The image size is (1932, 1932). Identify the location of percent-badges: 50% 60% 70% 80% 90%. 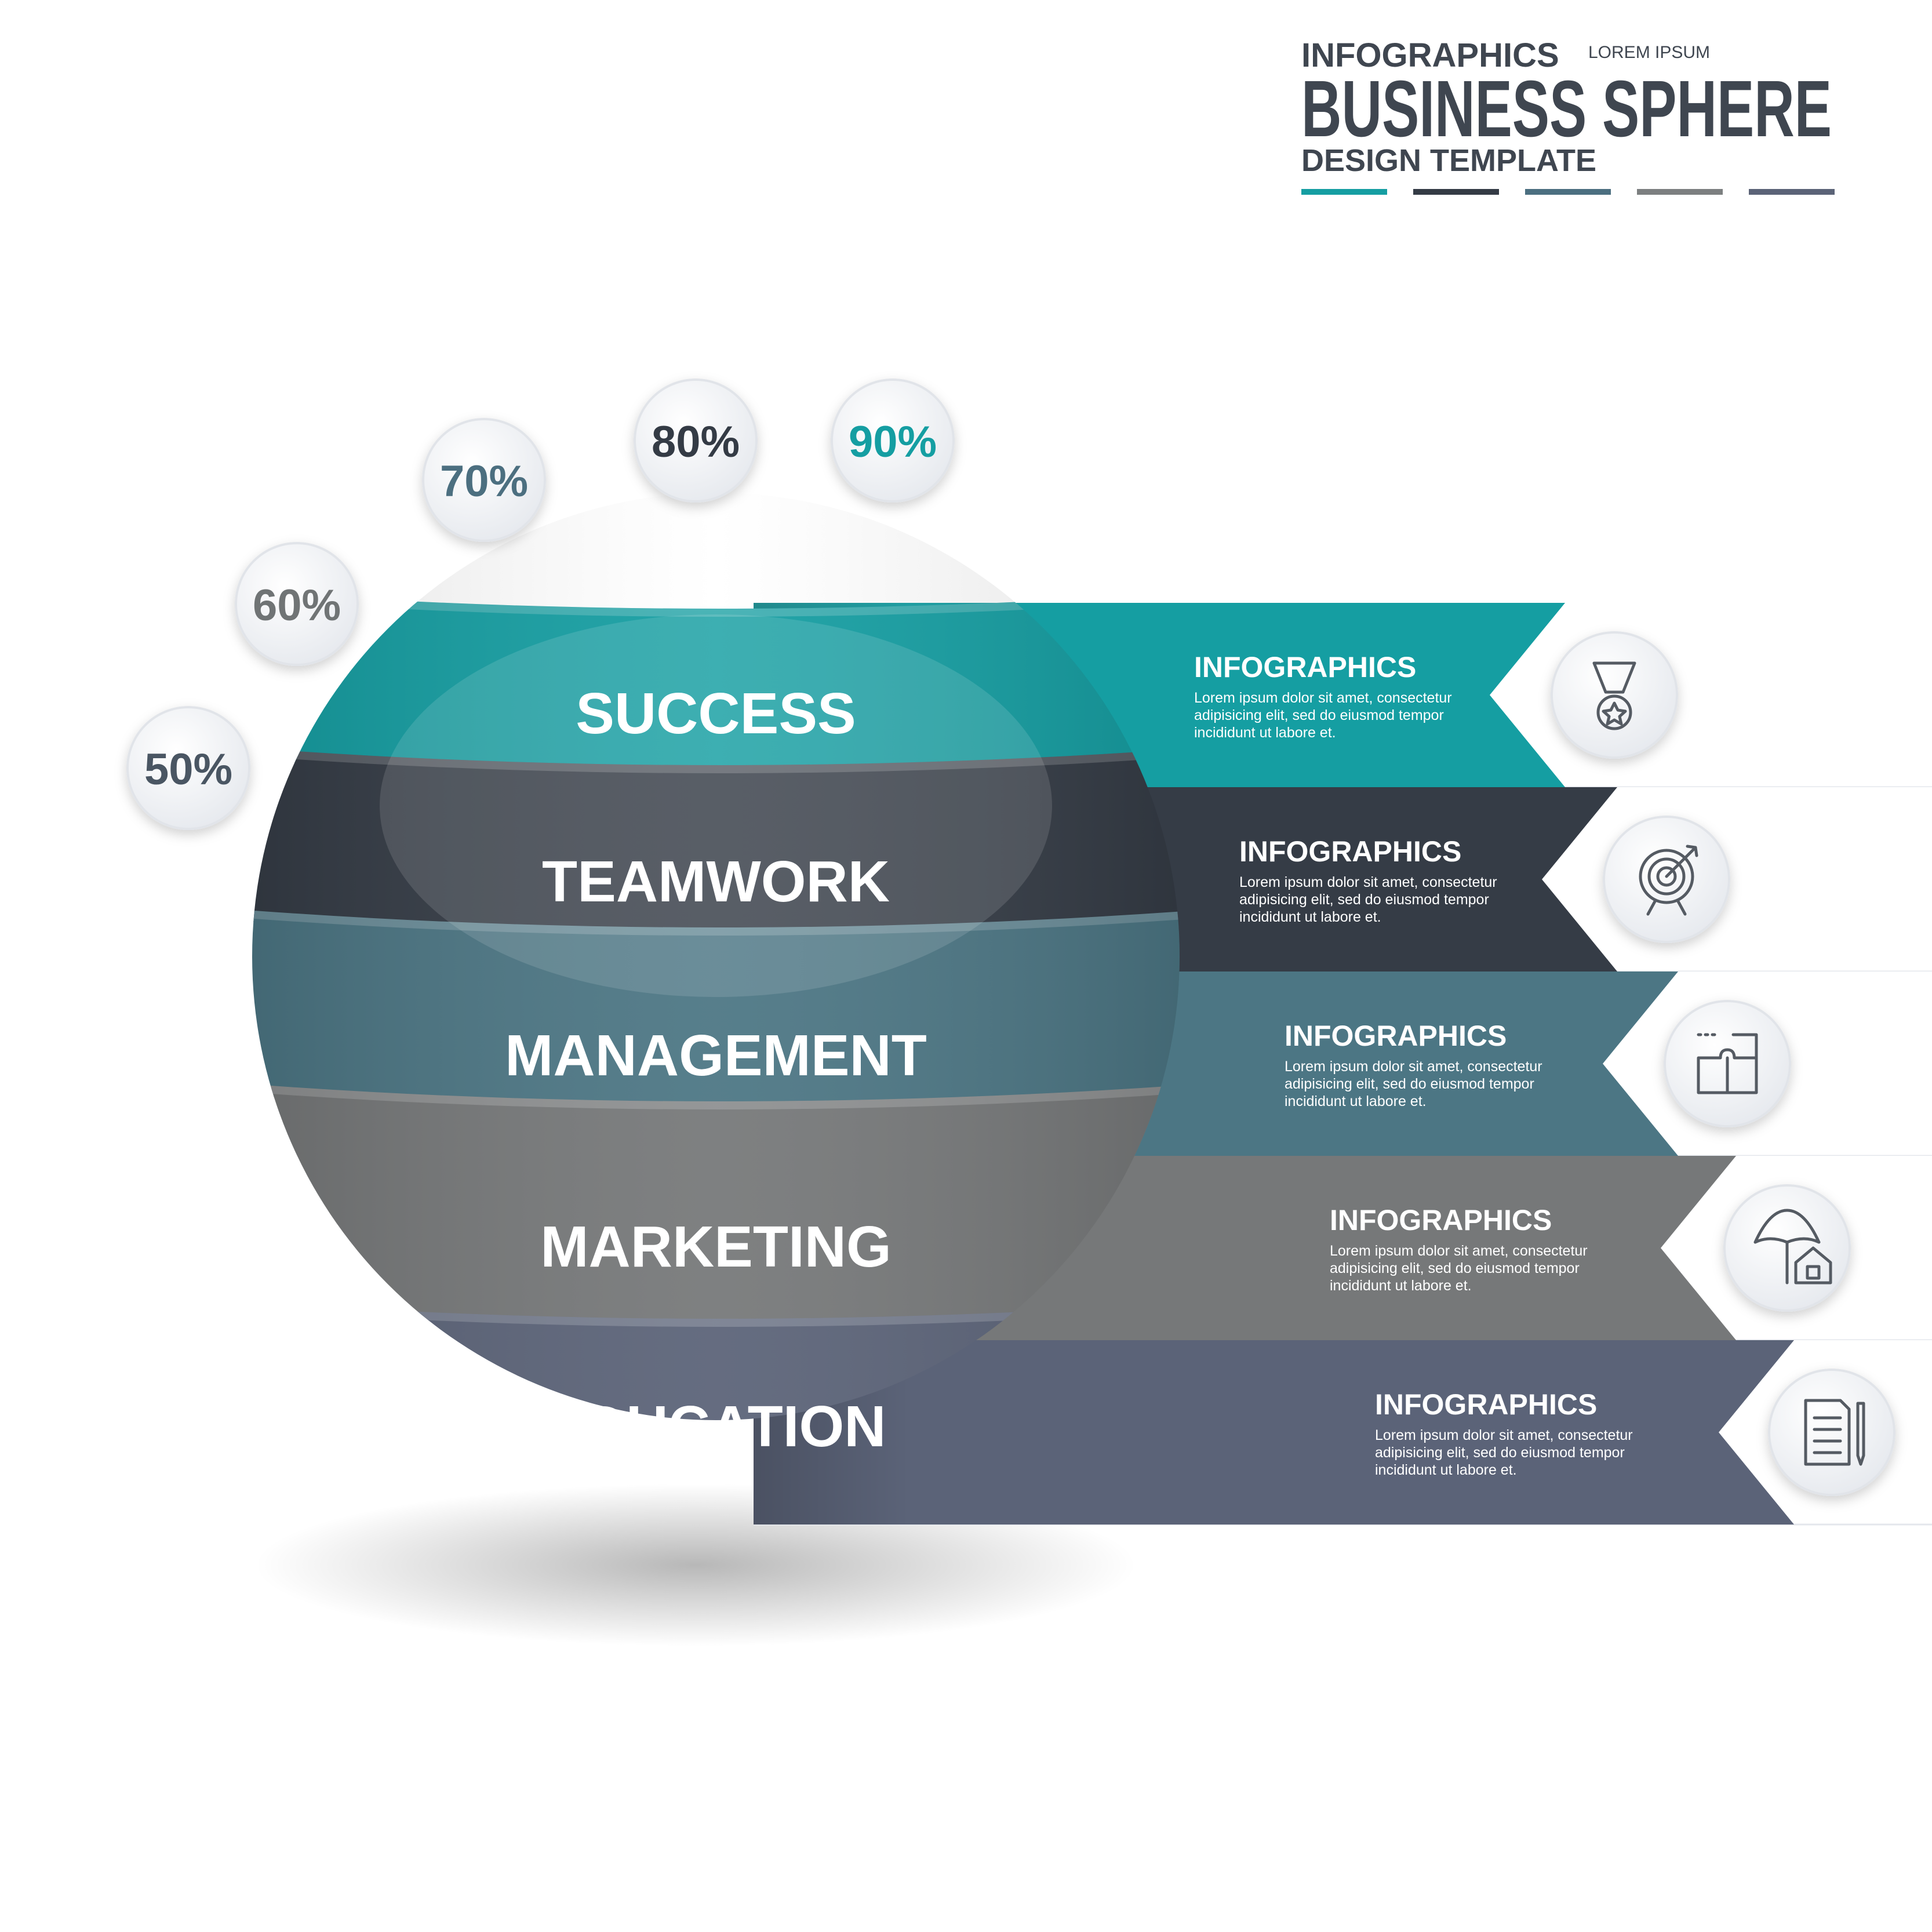
(540, 604).